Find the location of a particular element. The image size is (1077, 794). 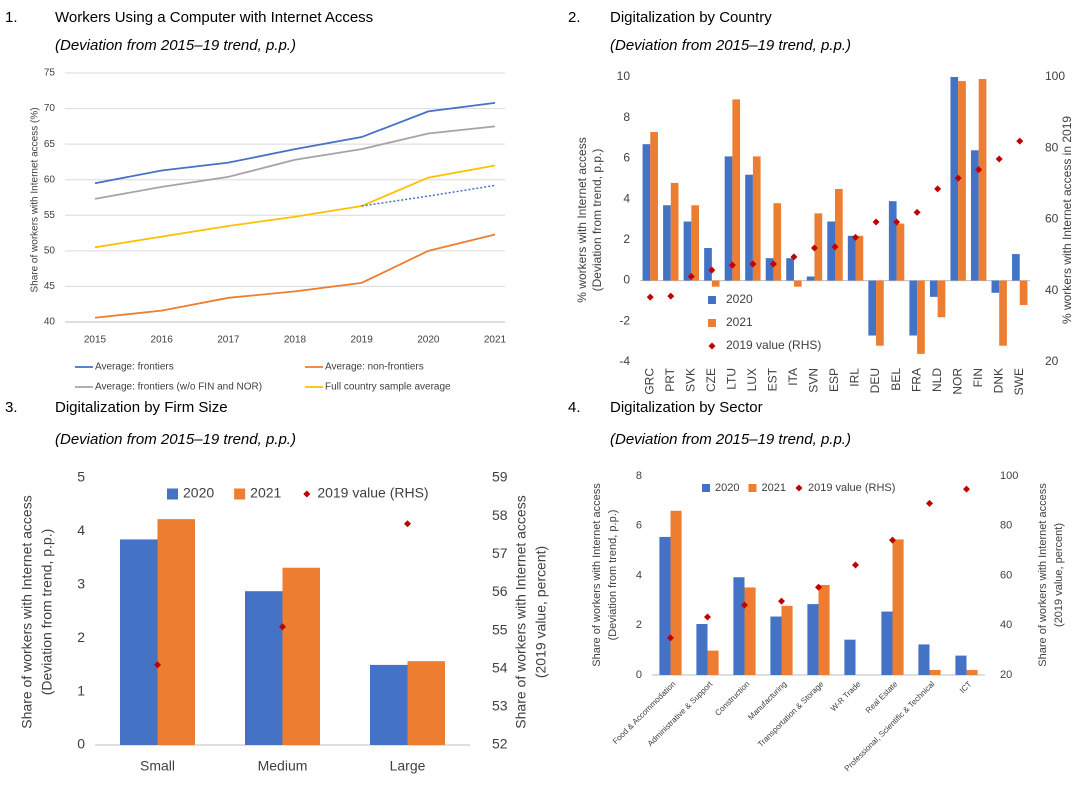

legend-label: Average: frontiers is located at coordinates (134, 367).